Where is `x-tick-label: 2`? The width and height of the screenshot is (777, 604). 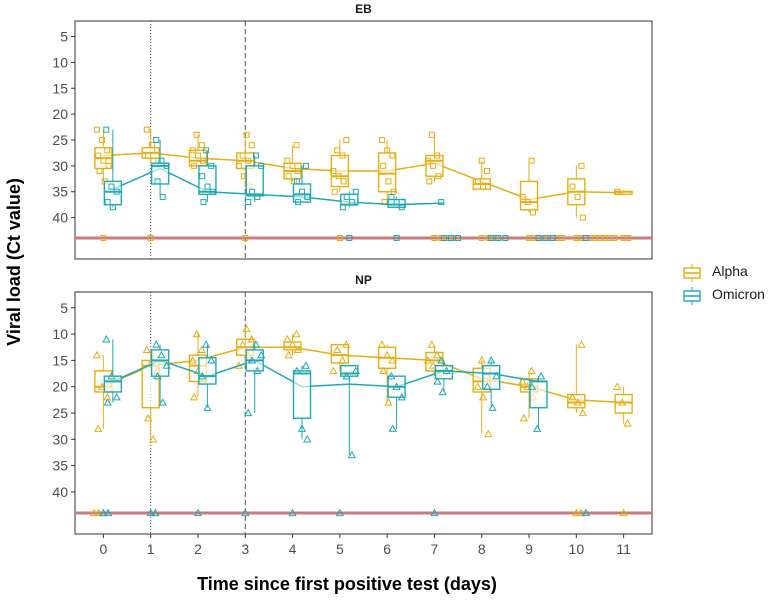
x-tick-label: 2 is located at coordinates (198, 549).